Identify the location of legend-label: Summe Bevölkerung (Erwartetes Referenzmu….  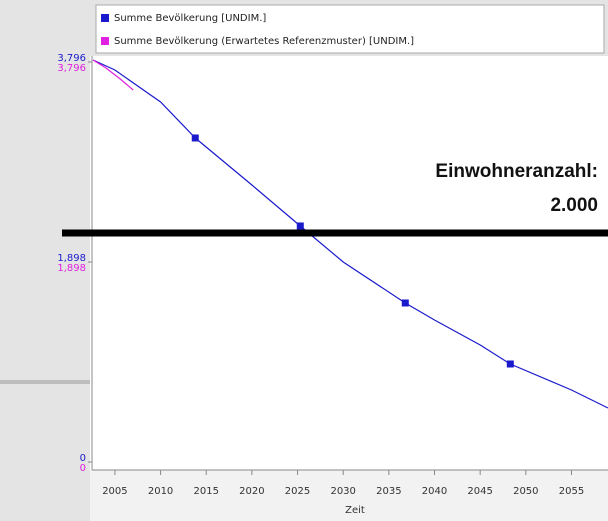
(264, 41).